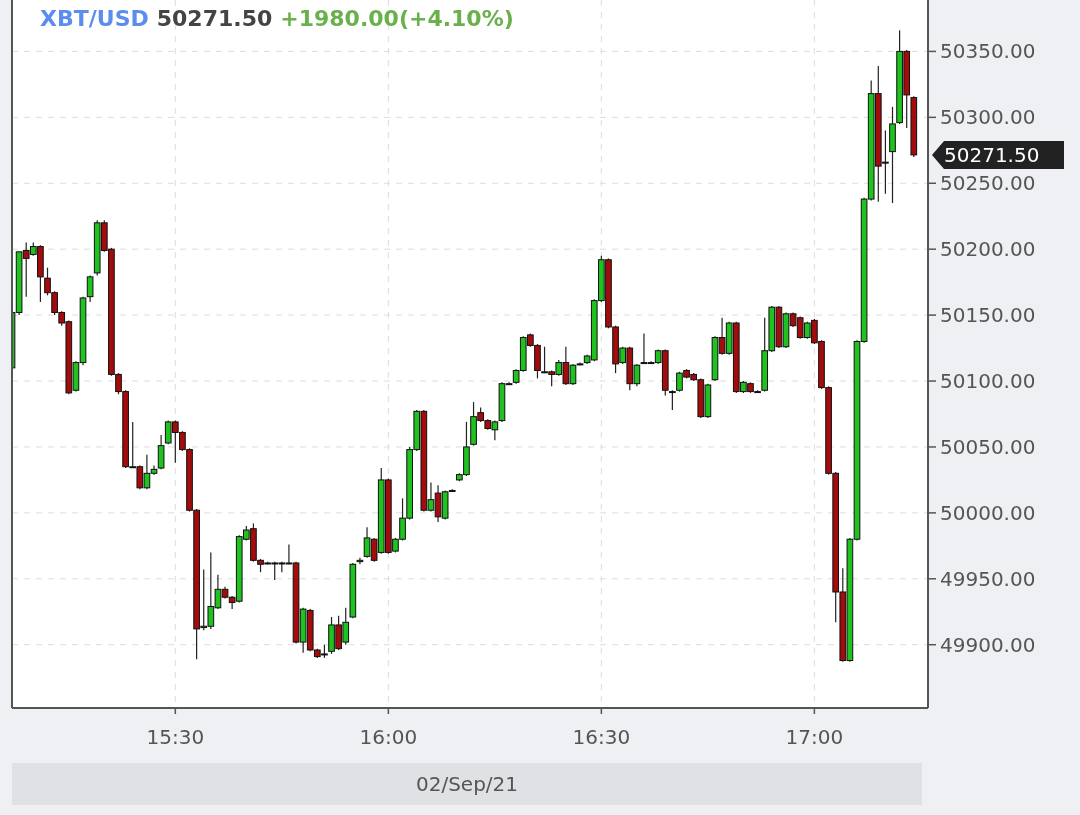  Describe the element at coordinates (814, 737) in the screenshot. I see `x-tick-label: 17:00` at that location.